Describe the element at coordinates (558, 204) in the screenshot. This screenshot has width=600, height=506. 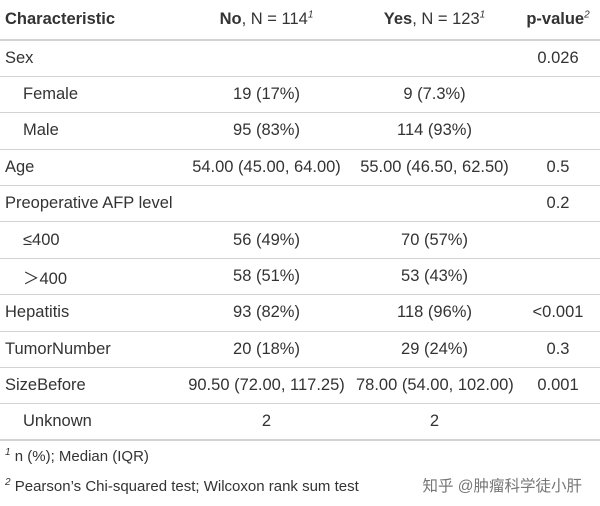
I see `cell-pvalue: 0.2` at that location.